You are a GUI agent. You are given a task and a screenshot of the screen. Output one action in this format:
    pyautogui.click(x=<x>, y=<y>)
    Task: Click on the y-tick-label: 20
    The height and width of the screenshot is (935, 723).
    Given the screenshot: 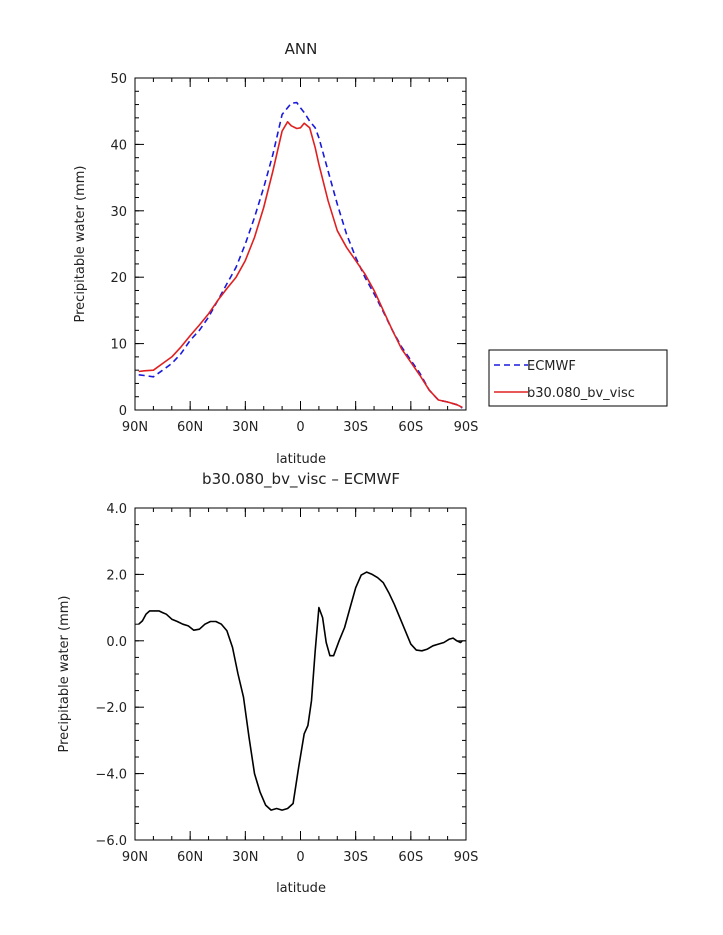 What is the action you would take?
    pyautogui.click(x=118, y=278)
    